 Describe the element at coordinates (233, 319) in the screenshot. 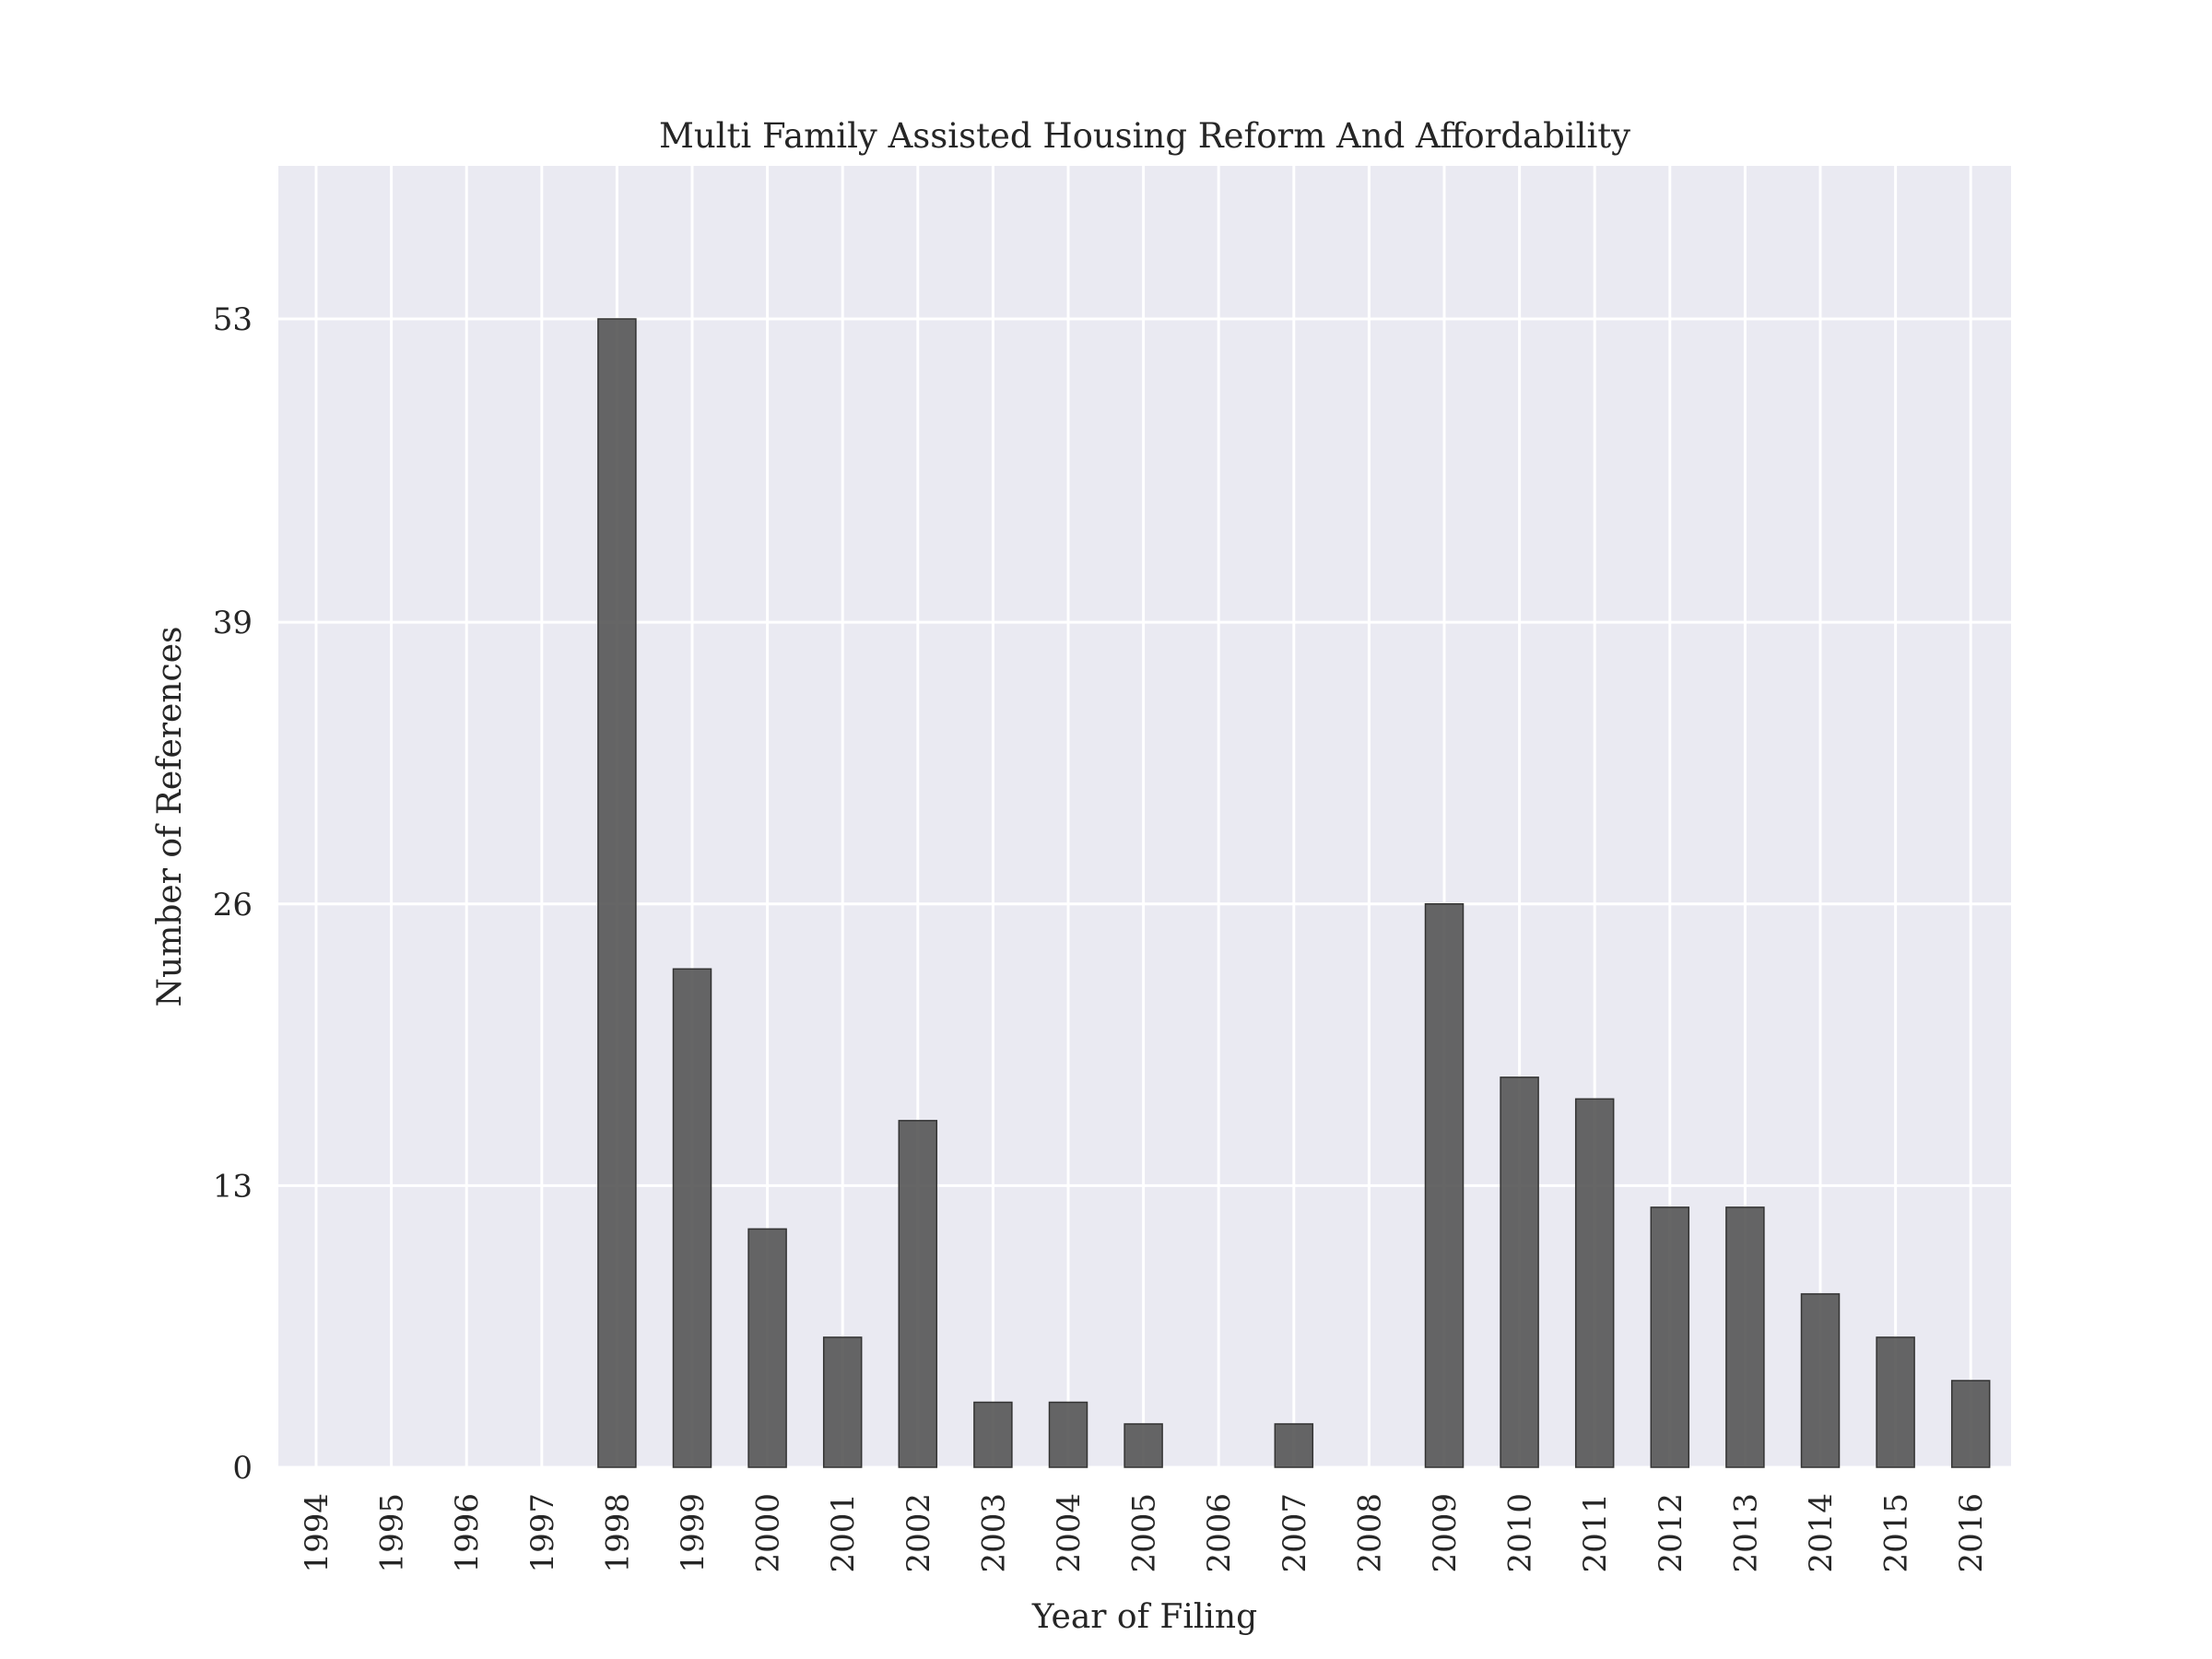

I see `y-tick-label: 53` at that location.